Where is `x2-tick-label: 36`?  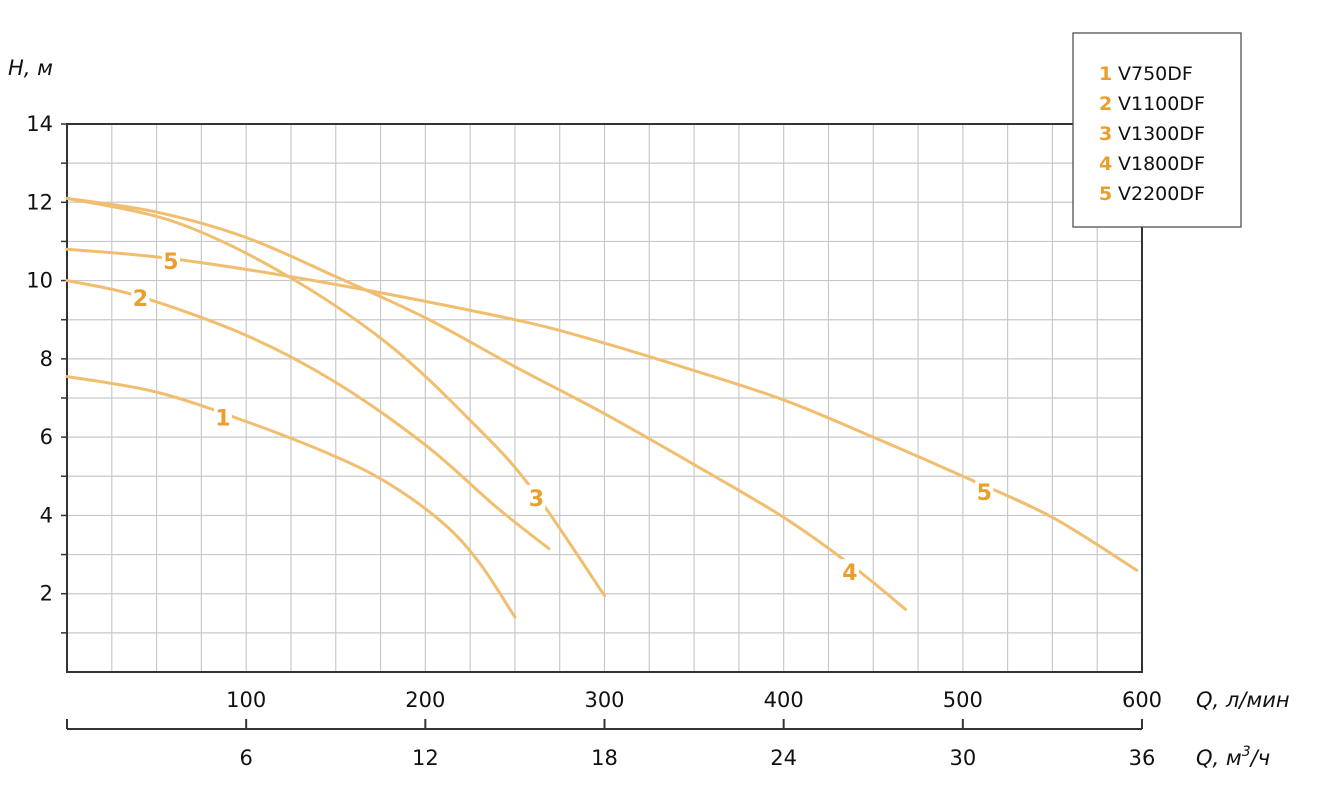
x2-tick-label: 36 is located at coordinates (1142, 758).